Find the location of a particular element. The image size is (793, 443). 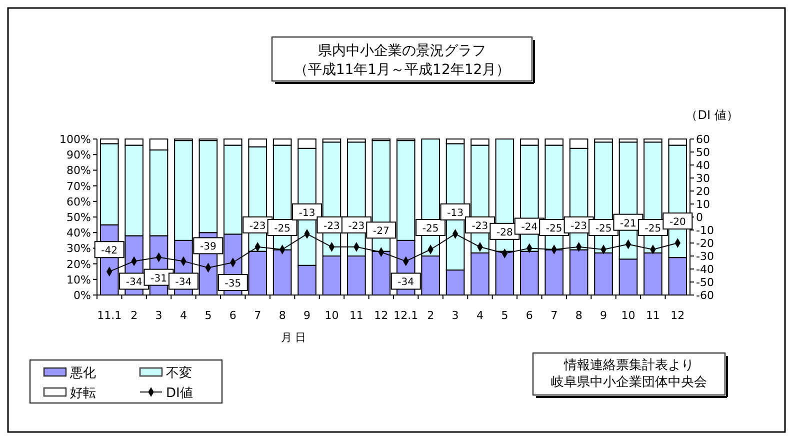

legend-label: 悪化 is located at coordinates (82, 373).